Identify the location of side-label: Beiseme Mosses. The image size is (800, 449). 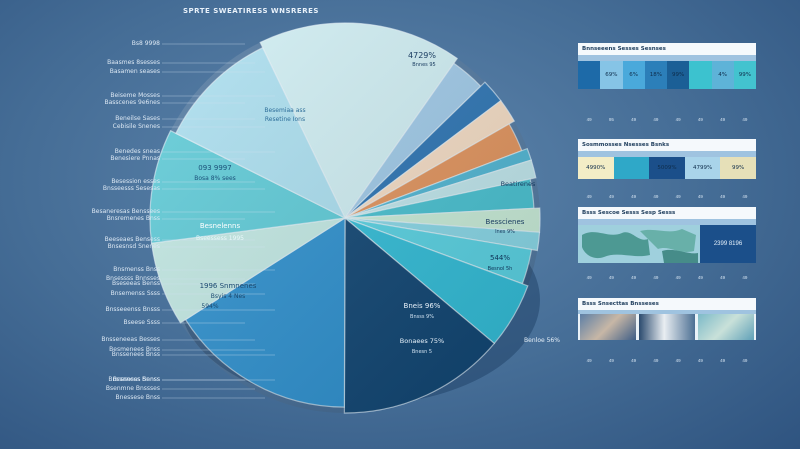
(135, 95).